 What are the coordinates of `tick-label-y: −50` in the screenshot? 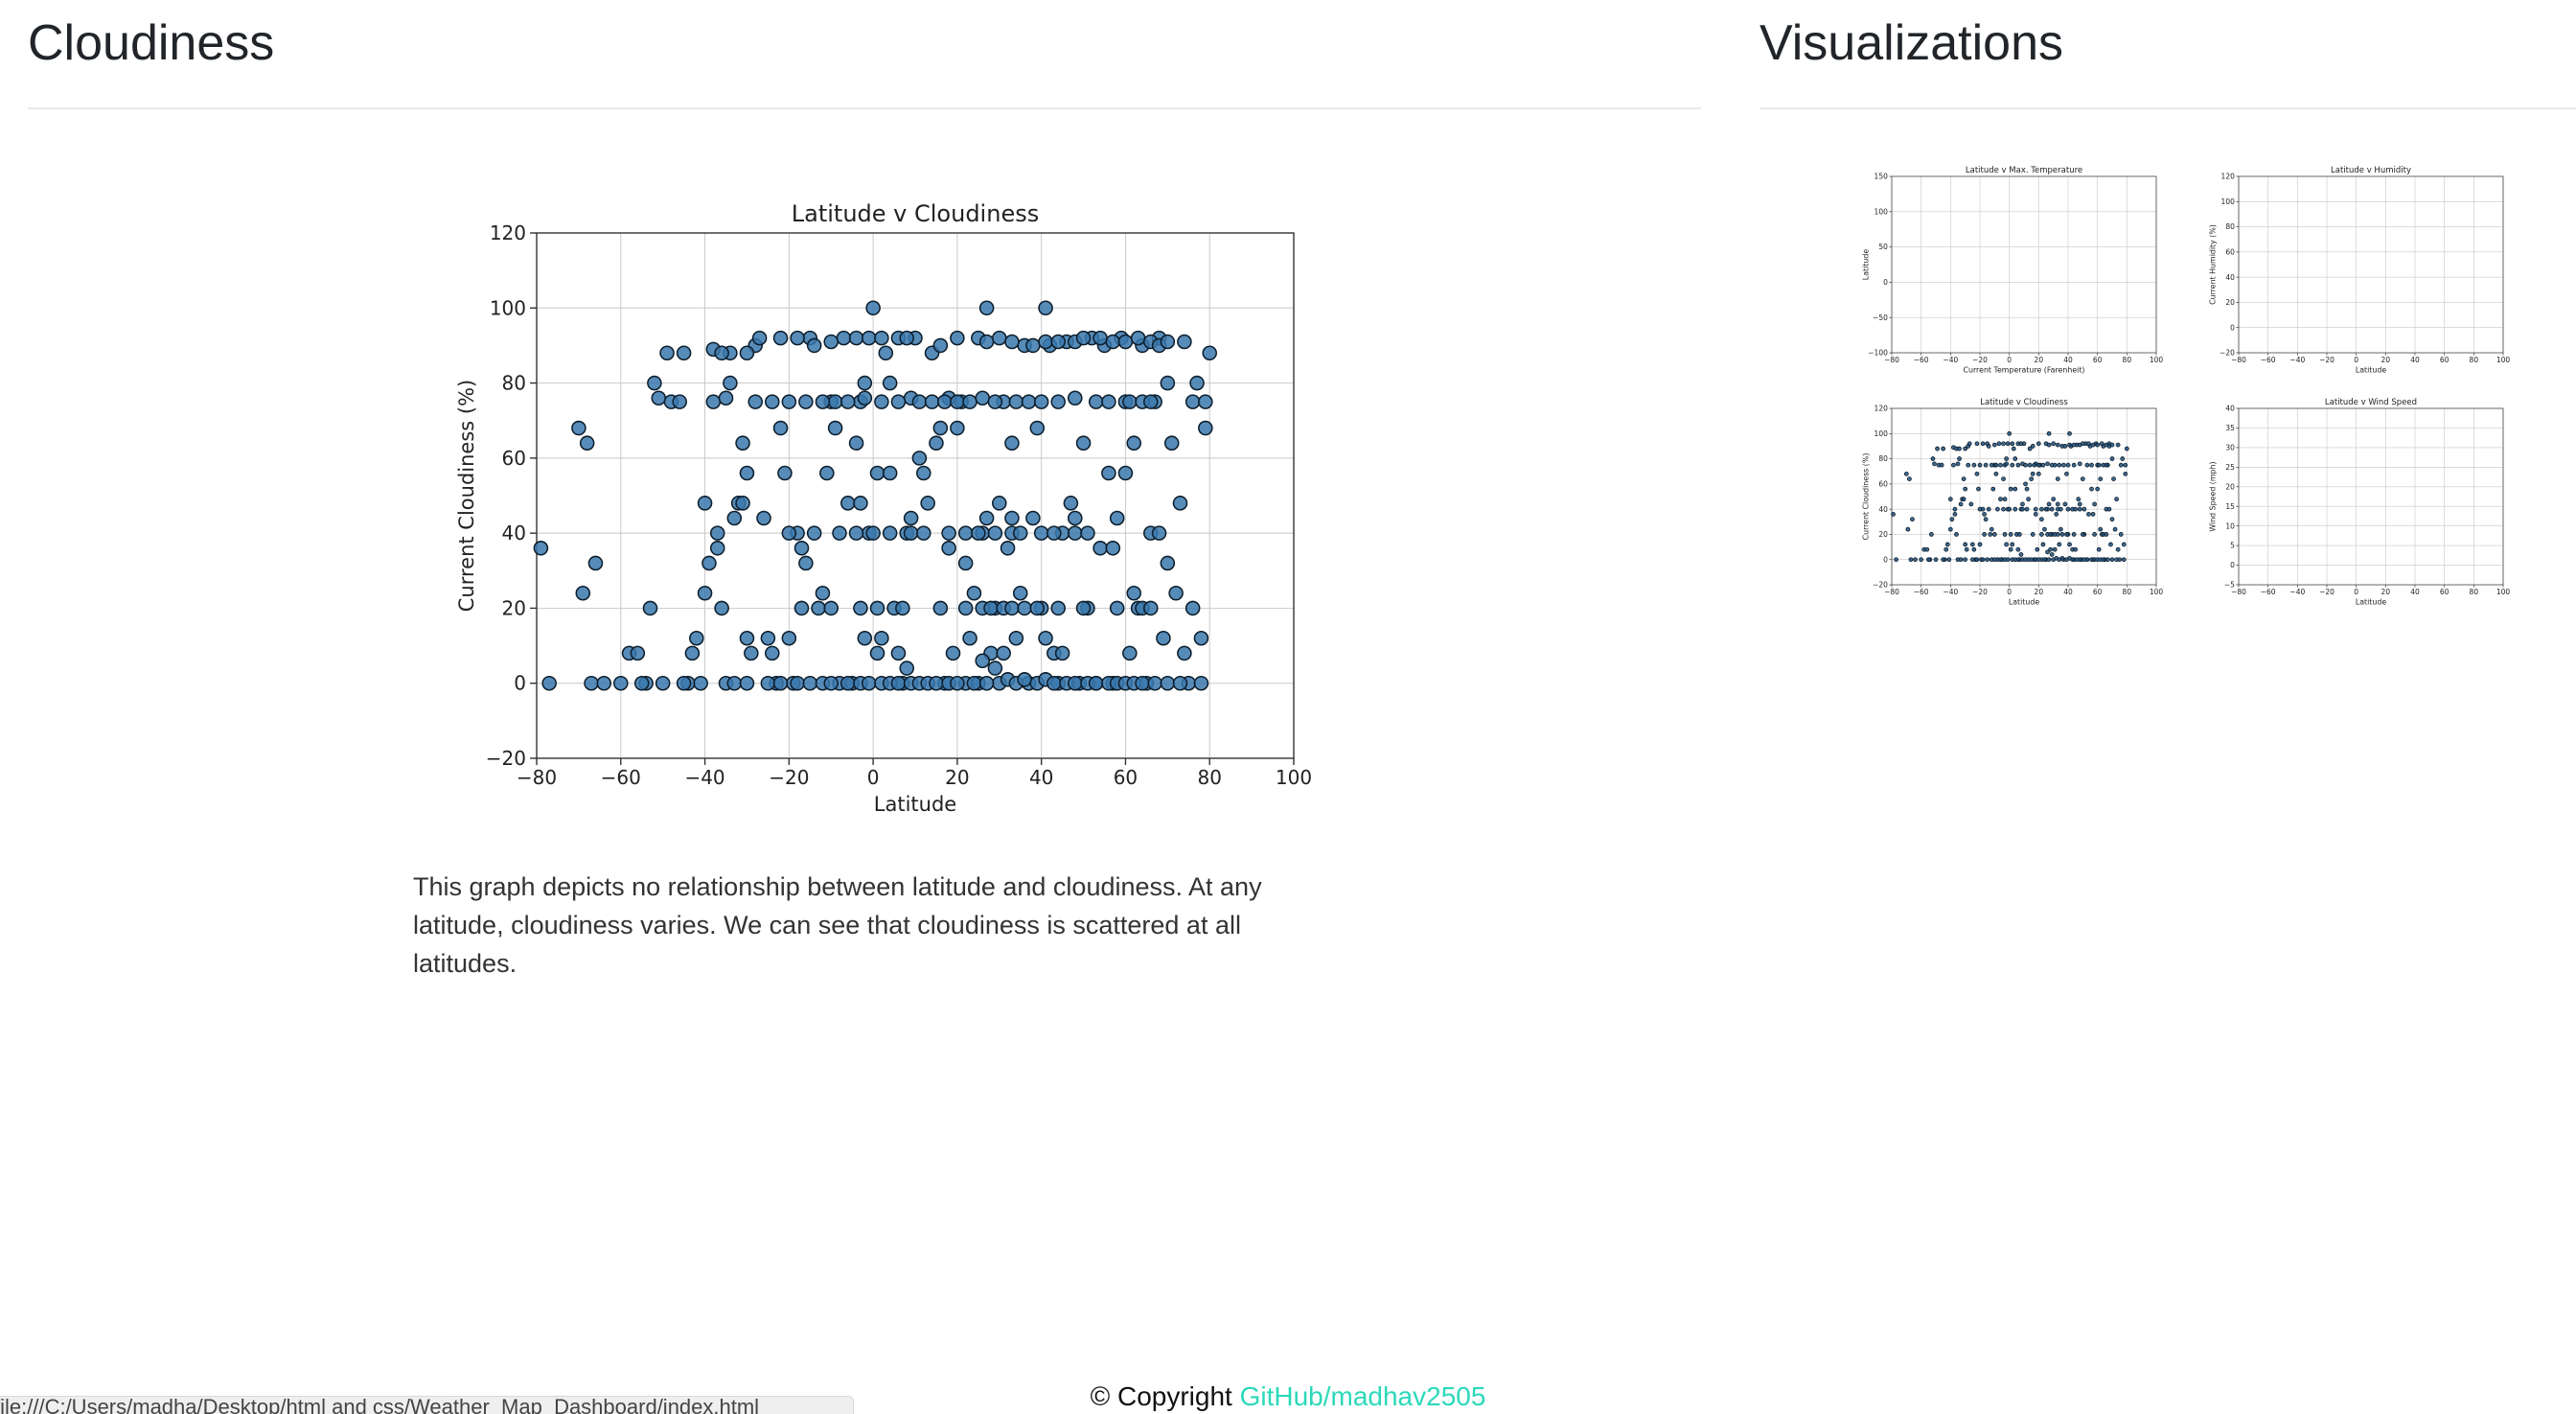 It's located at (1880, 317).